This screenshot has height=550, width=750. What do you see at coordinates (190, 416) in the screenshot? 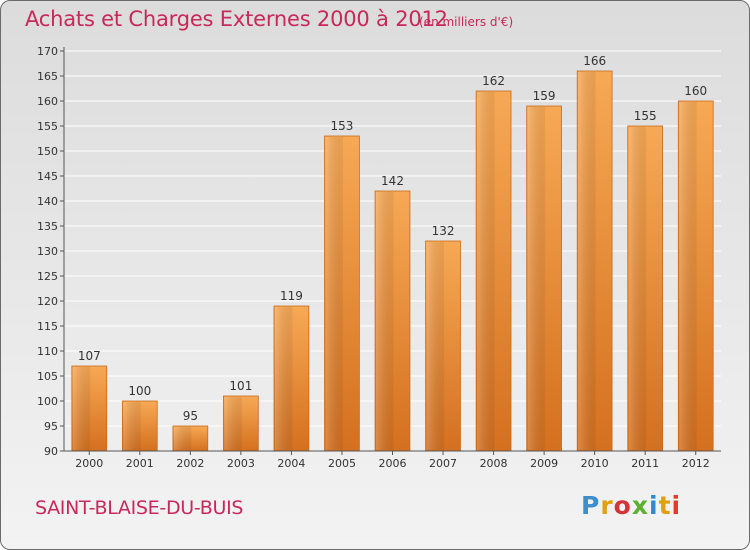
I see `data-label: 95` at bounding box center [190, 416].